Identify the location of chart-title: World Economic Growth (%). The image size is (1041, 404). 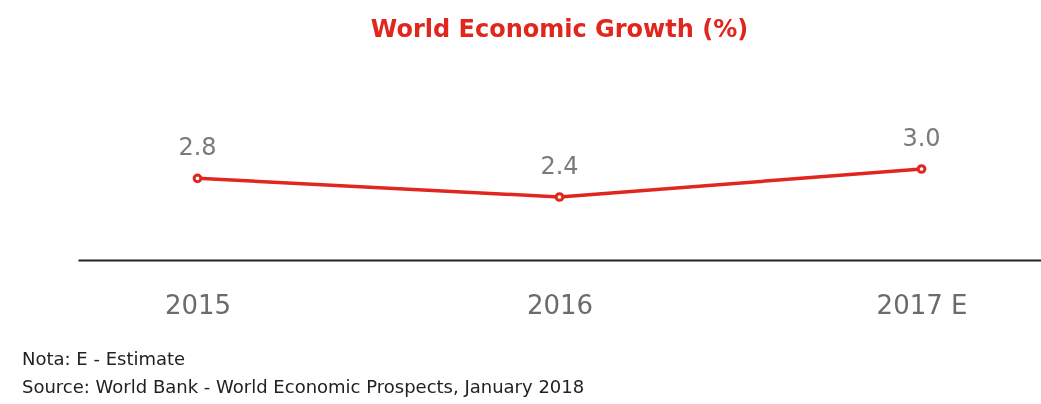
(559, 29).